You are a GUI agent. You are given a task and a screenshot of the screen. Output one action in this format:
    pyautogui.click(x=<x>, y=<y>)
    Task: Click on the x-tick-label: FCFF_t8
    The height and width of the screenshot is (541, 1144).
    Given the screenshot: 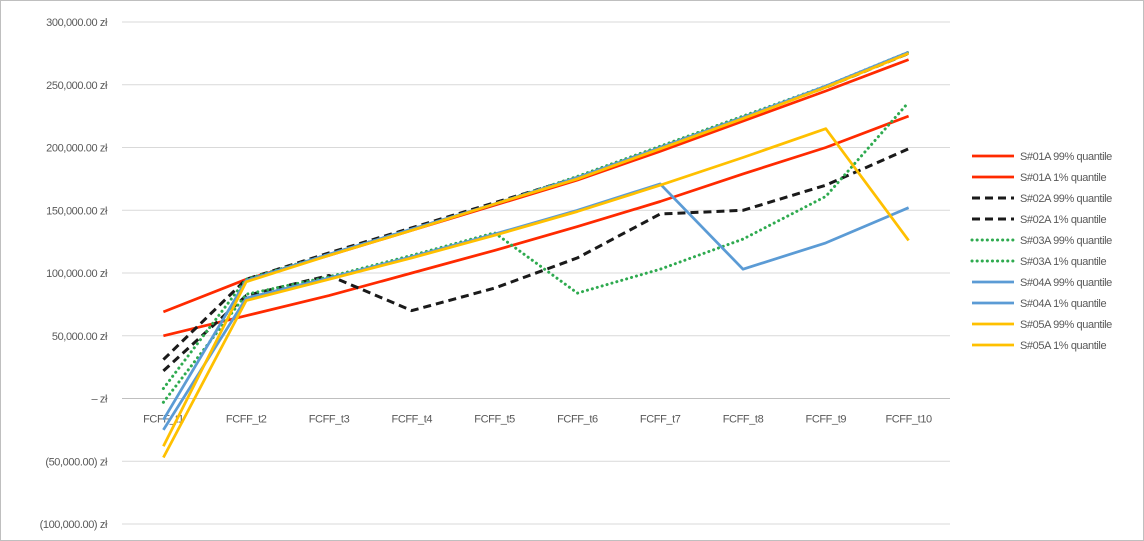 What is the action you would take?
    pyautogui.click(x=743, y=420)
    